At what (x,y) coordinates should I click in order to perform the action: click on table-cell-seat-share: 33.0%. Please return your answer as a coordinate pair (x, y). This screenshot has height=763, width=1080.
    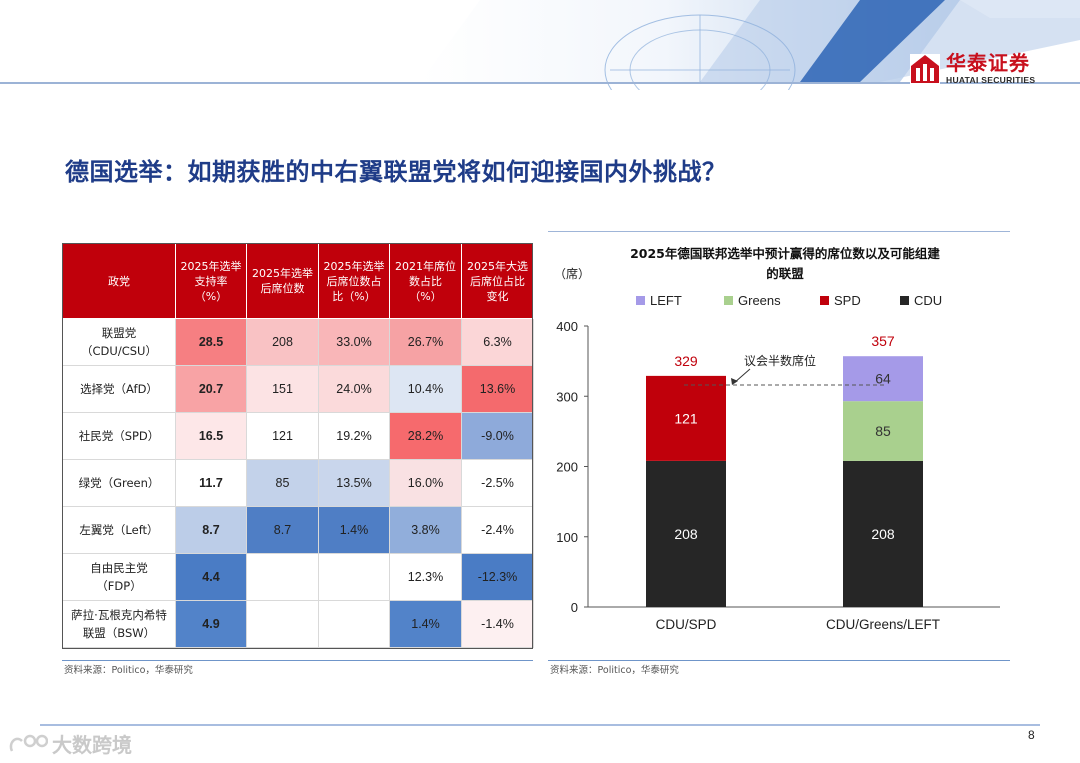
    Looking at the image, I should click on (354, 342).